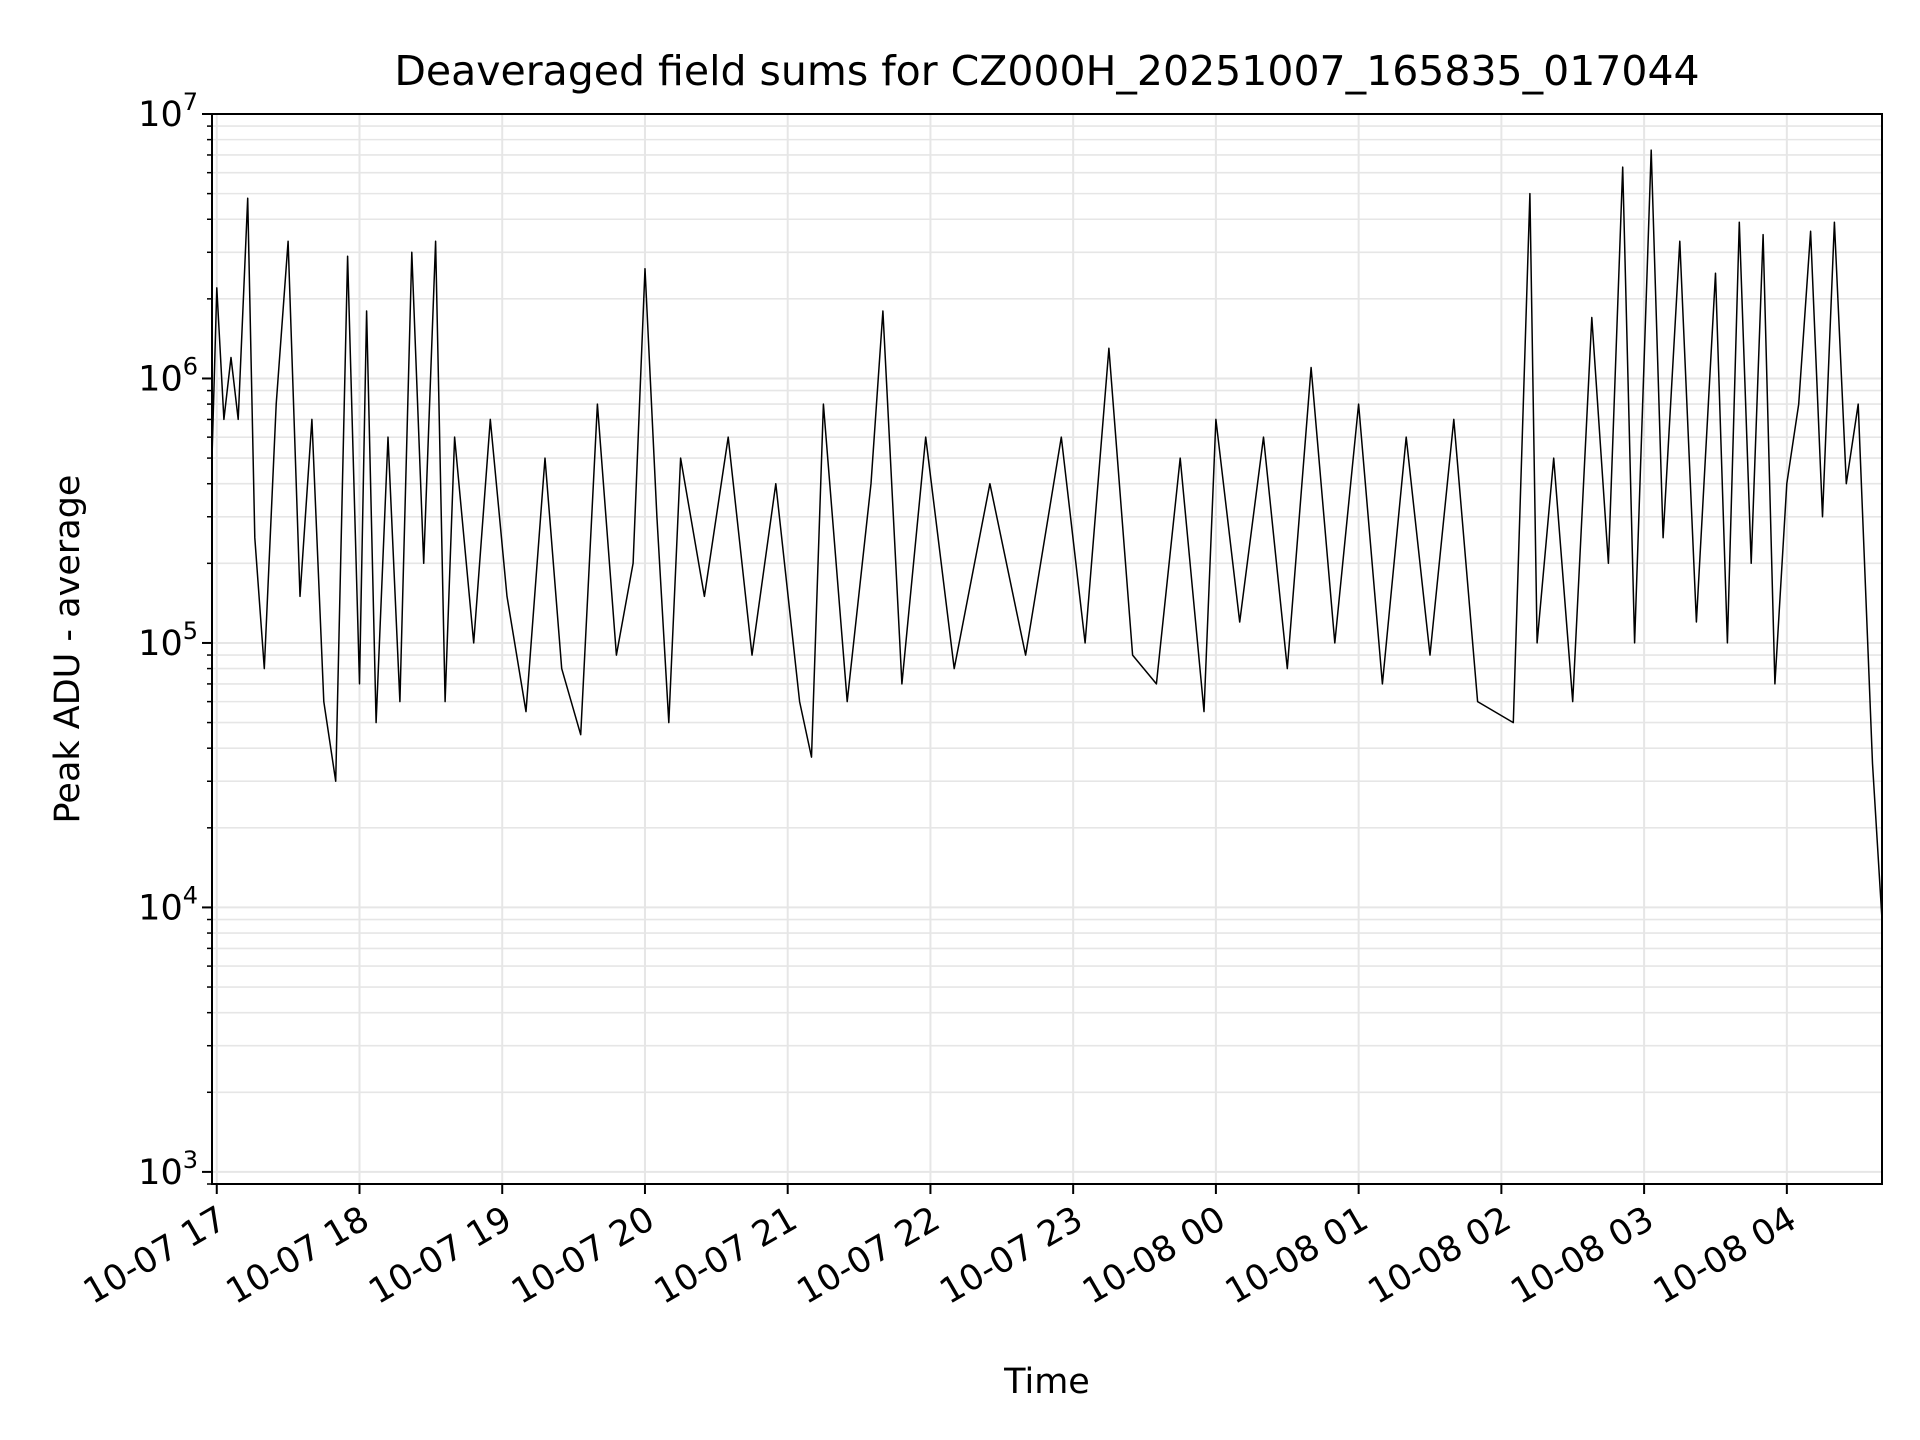 The image size is (1920, 1440). What do you see at coordinates (168, 1169) in the screenshot?
I see `y-tick-label: 10³` at bounding box center [168, 1169].